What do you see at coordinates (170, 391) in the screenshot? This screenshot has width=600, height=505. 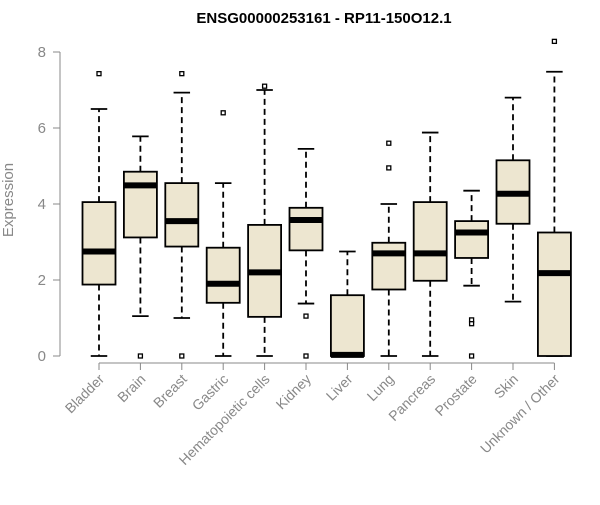 I see `x-tick-label: Breast` at bounding box center [170, 391].